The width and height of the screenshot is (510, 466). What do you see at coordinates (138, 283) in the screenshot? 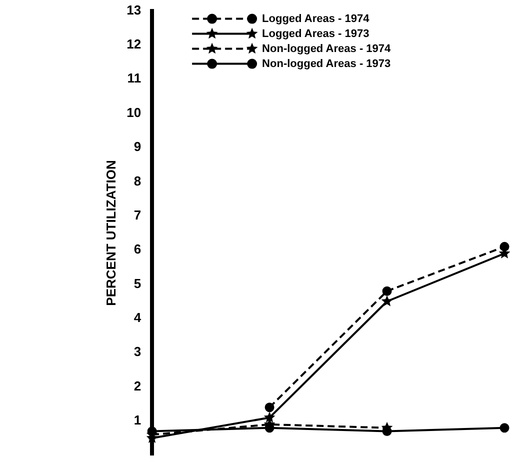
I see `y-tick-label: 5` at bounding box center [138, 283].